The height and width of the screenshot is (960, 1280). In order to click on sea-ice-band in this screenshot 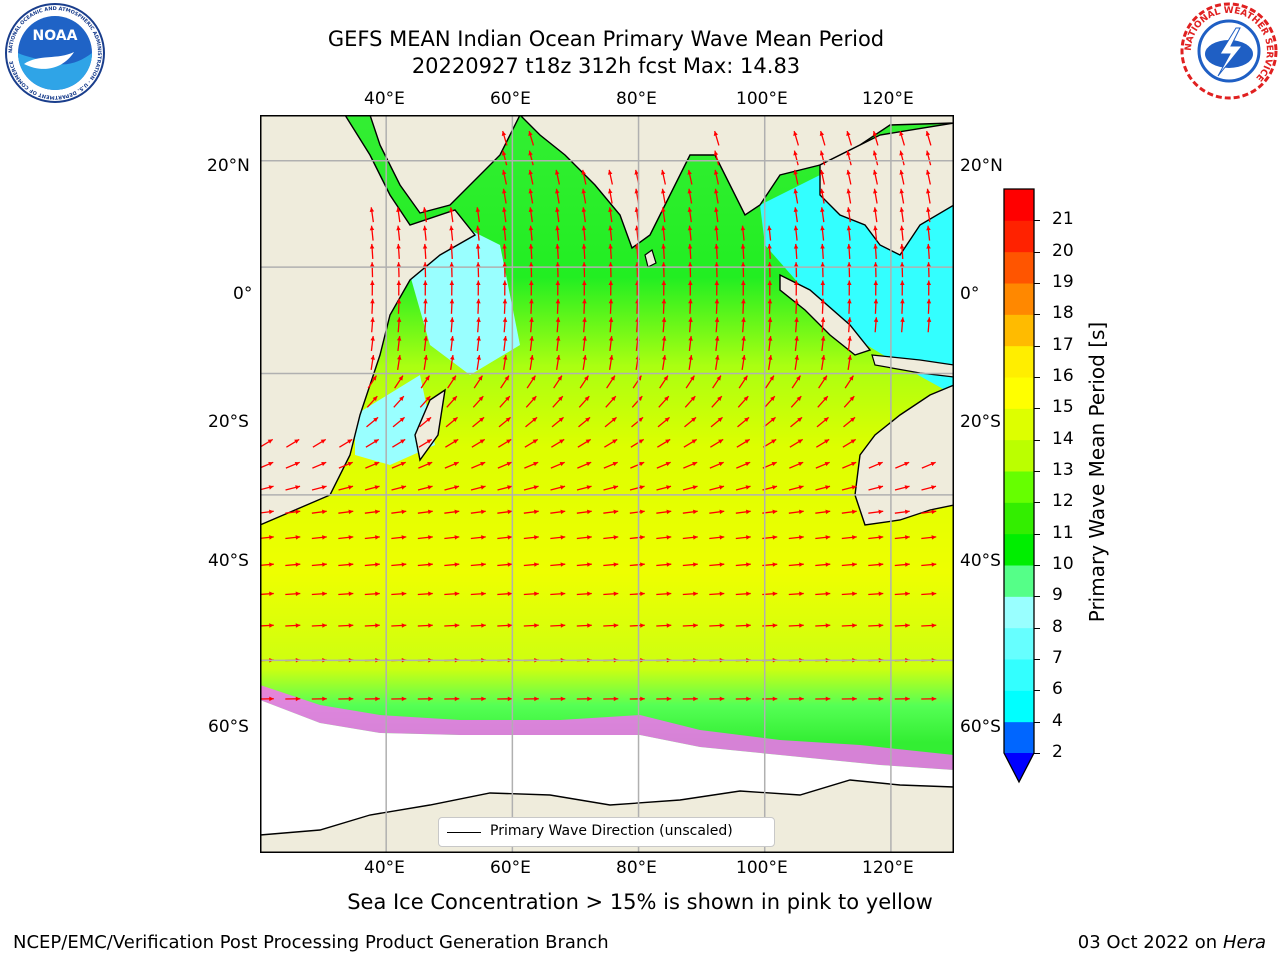, I will do `click(607, 727)`.